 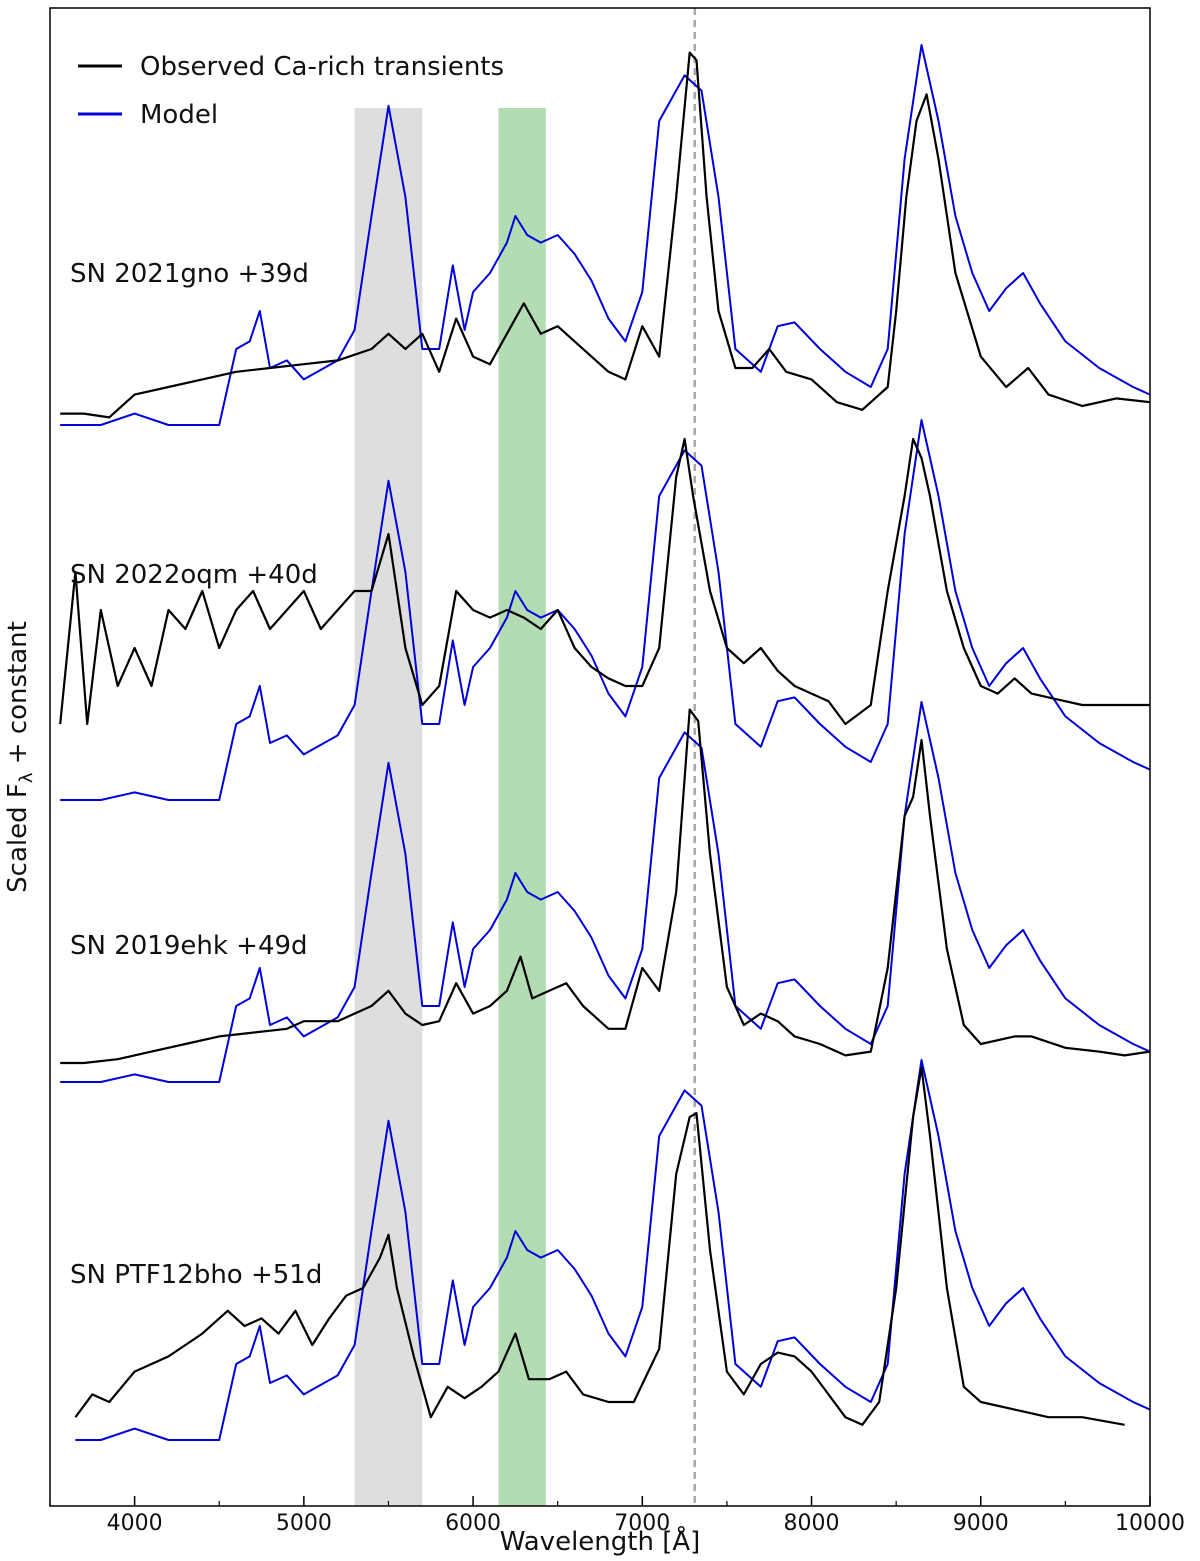 What do you see at coordinates (194, 575) in the screenshot?
I see `spectrum-label-2: SN 2022oqm +40d` at bounding box center [194, 575].